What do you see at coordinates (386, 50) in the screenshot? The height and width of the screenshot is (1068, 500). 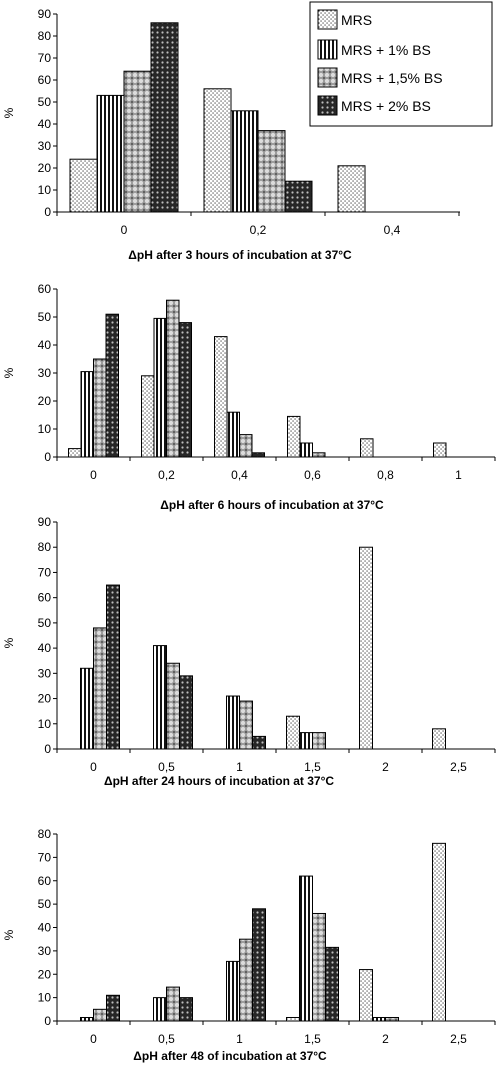 I see `legend-label-mrs-1pct: MRS + 1% BS` at bounding box center [386, 50].